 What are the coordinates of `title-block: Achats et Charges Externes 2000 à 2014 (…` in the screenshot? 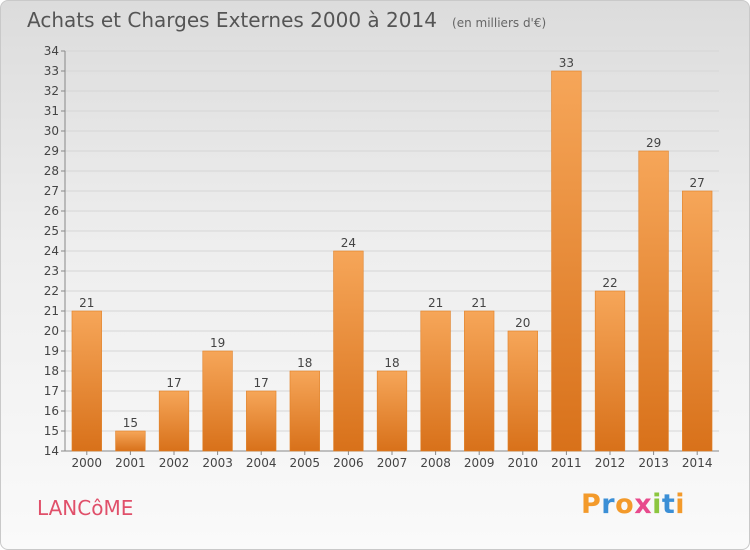 It's located at (286, 20).